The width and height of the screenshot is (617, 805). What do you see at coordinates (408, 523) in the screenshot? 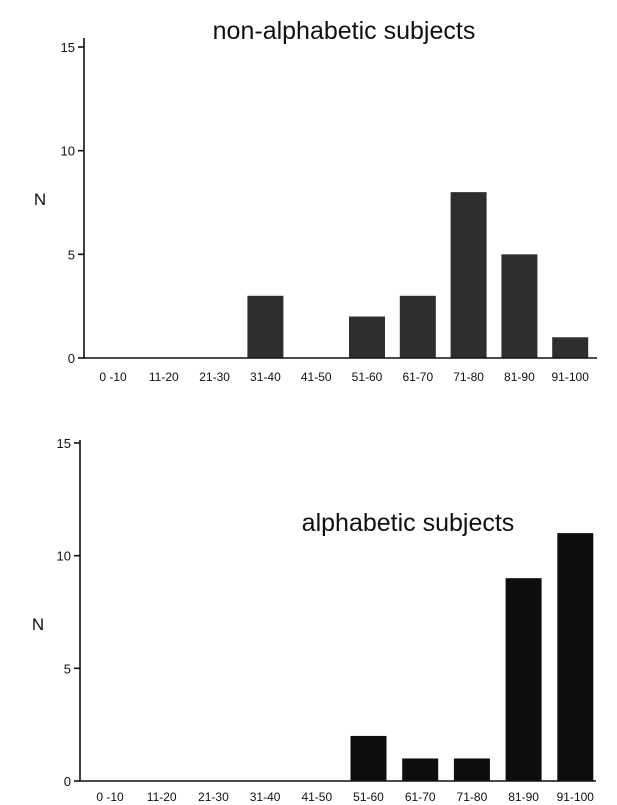
I see `chart-title: alphabetic subjects` at bounding box center [408, 523].